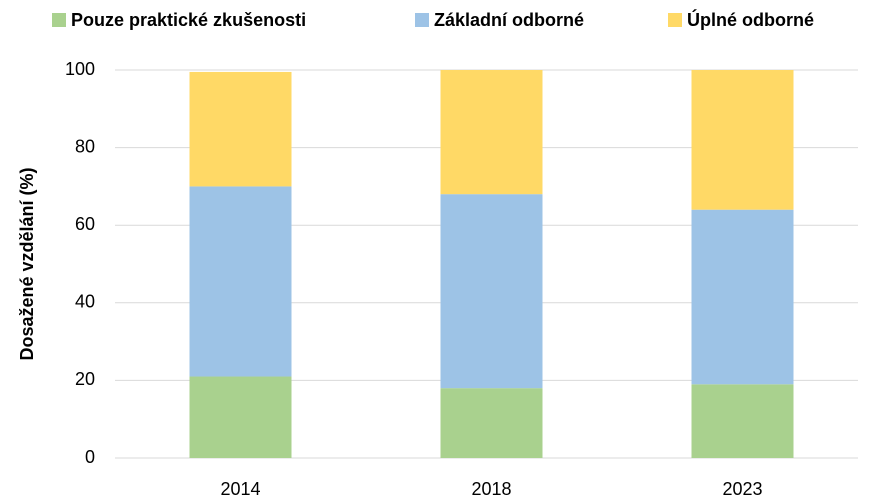 This screenshot has width=873, height=499. What do you see at coordinates (85, 146) in the screenshot?
I see `y-tick-label: 80` at bounding box center [85, 146].